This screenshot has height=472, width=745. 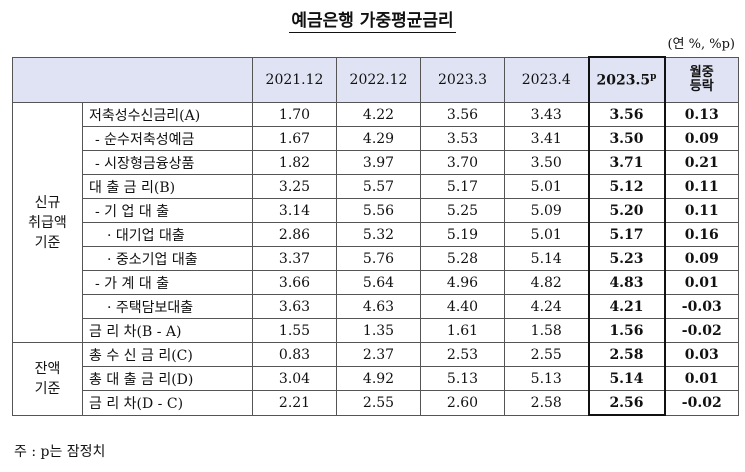 I want to click on cell-value: 1.58, so click(x=546, y=330).